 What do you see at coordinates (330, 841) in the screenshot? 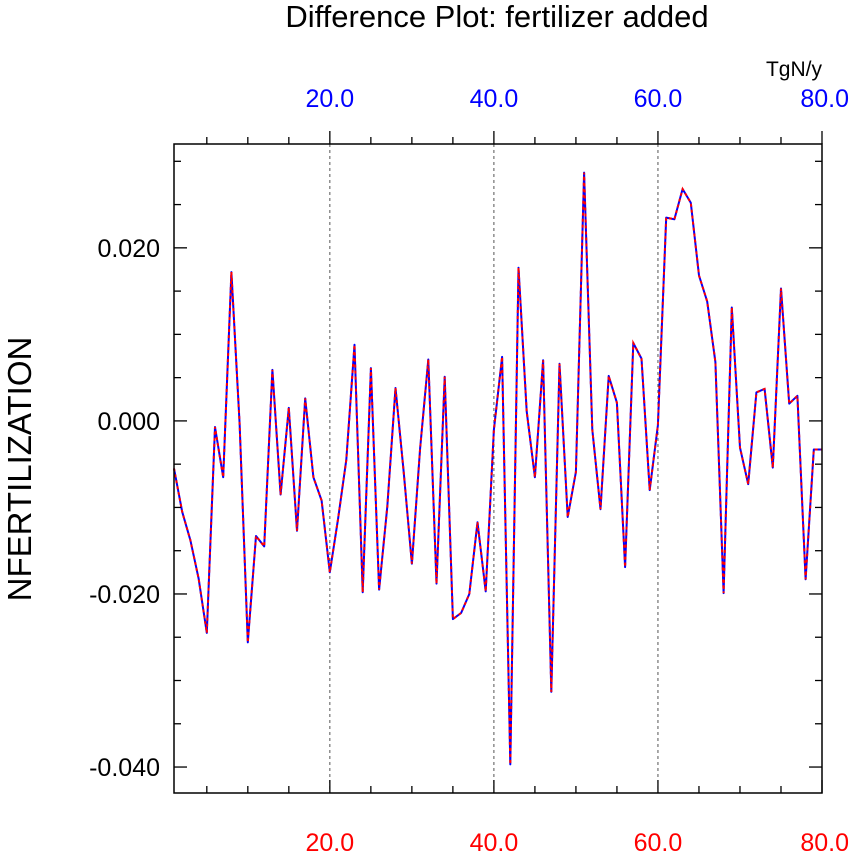
I see `x-tick-label-bottom: 20.0` at bounding box center [330, 841].